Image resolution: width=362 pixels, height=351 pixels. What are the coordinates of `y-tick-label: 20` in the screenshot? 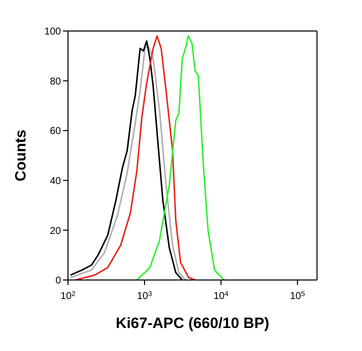 It's located at (56, 231).